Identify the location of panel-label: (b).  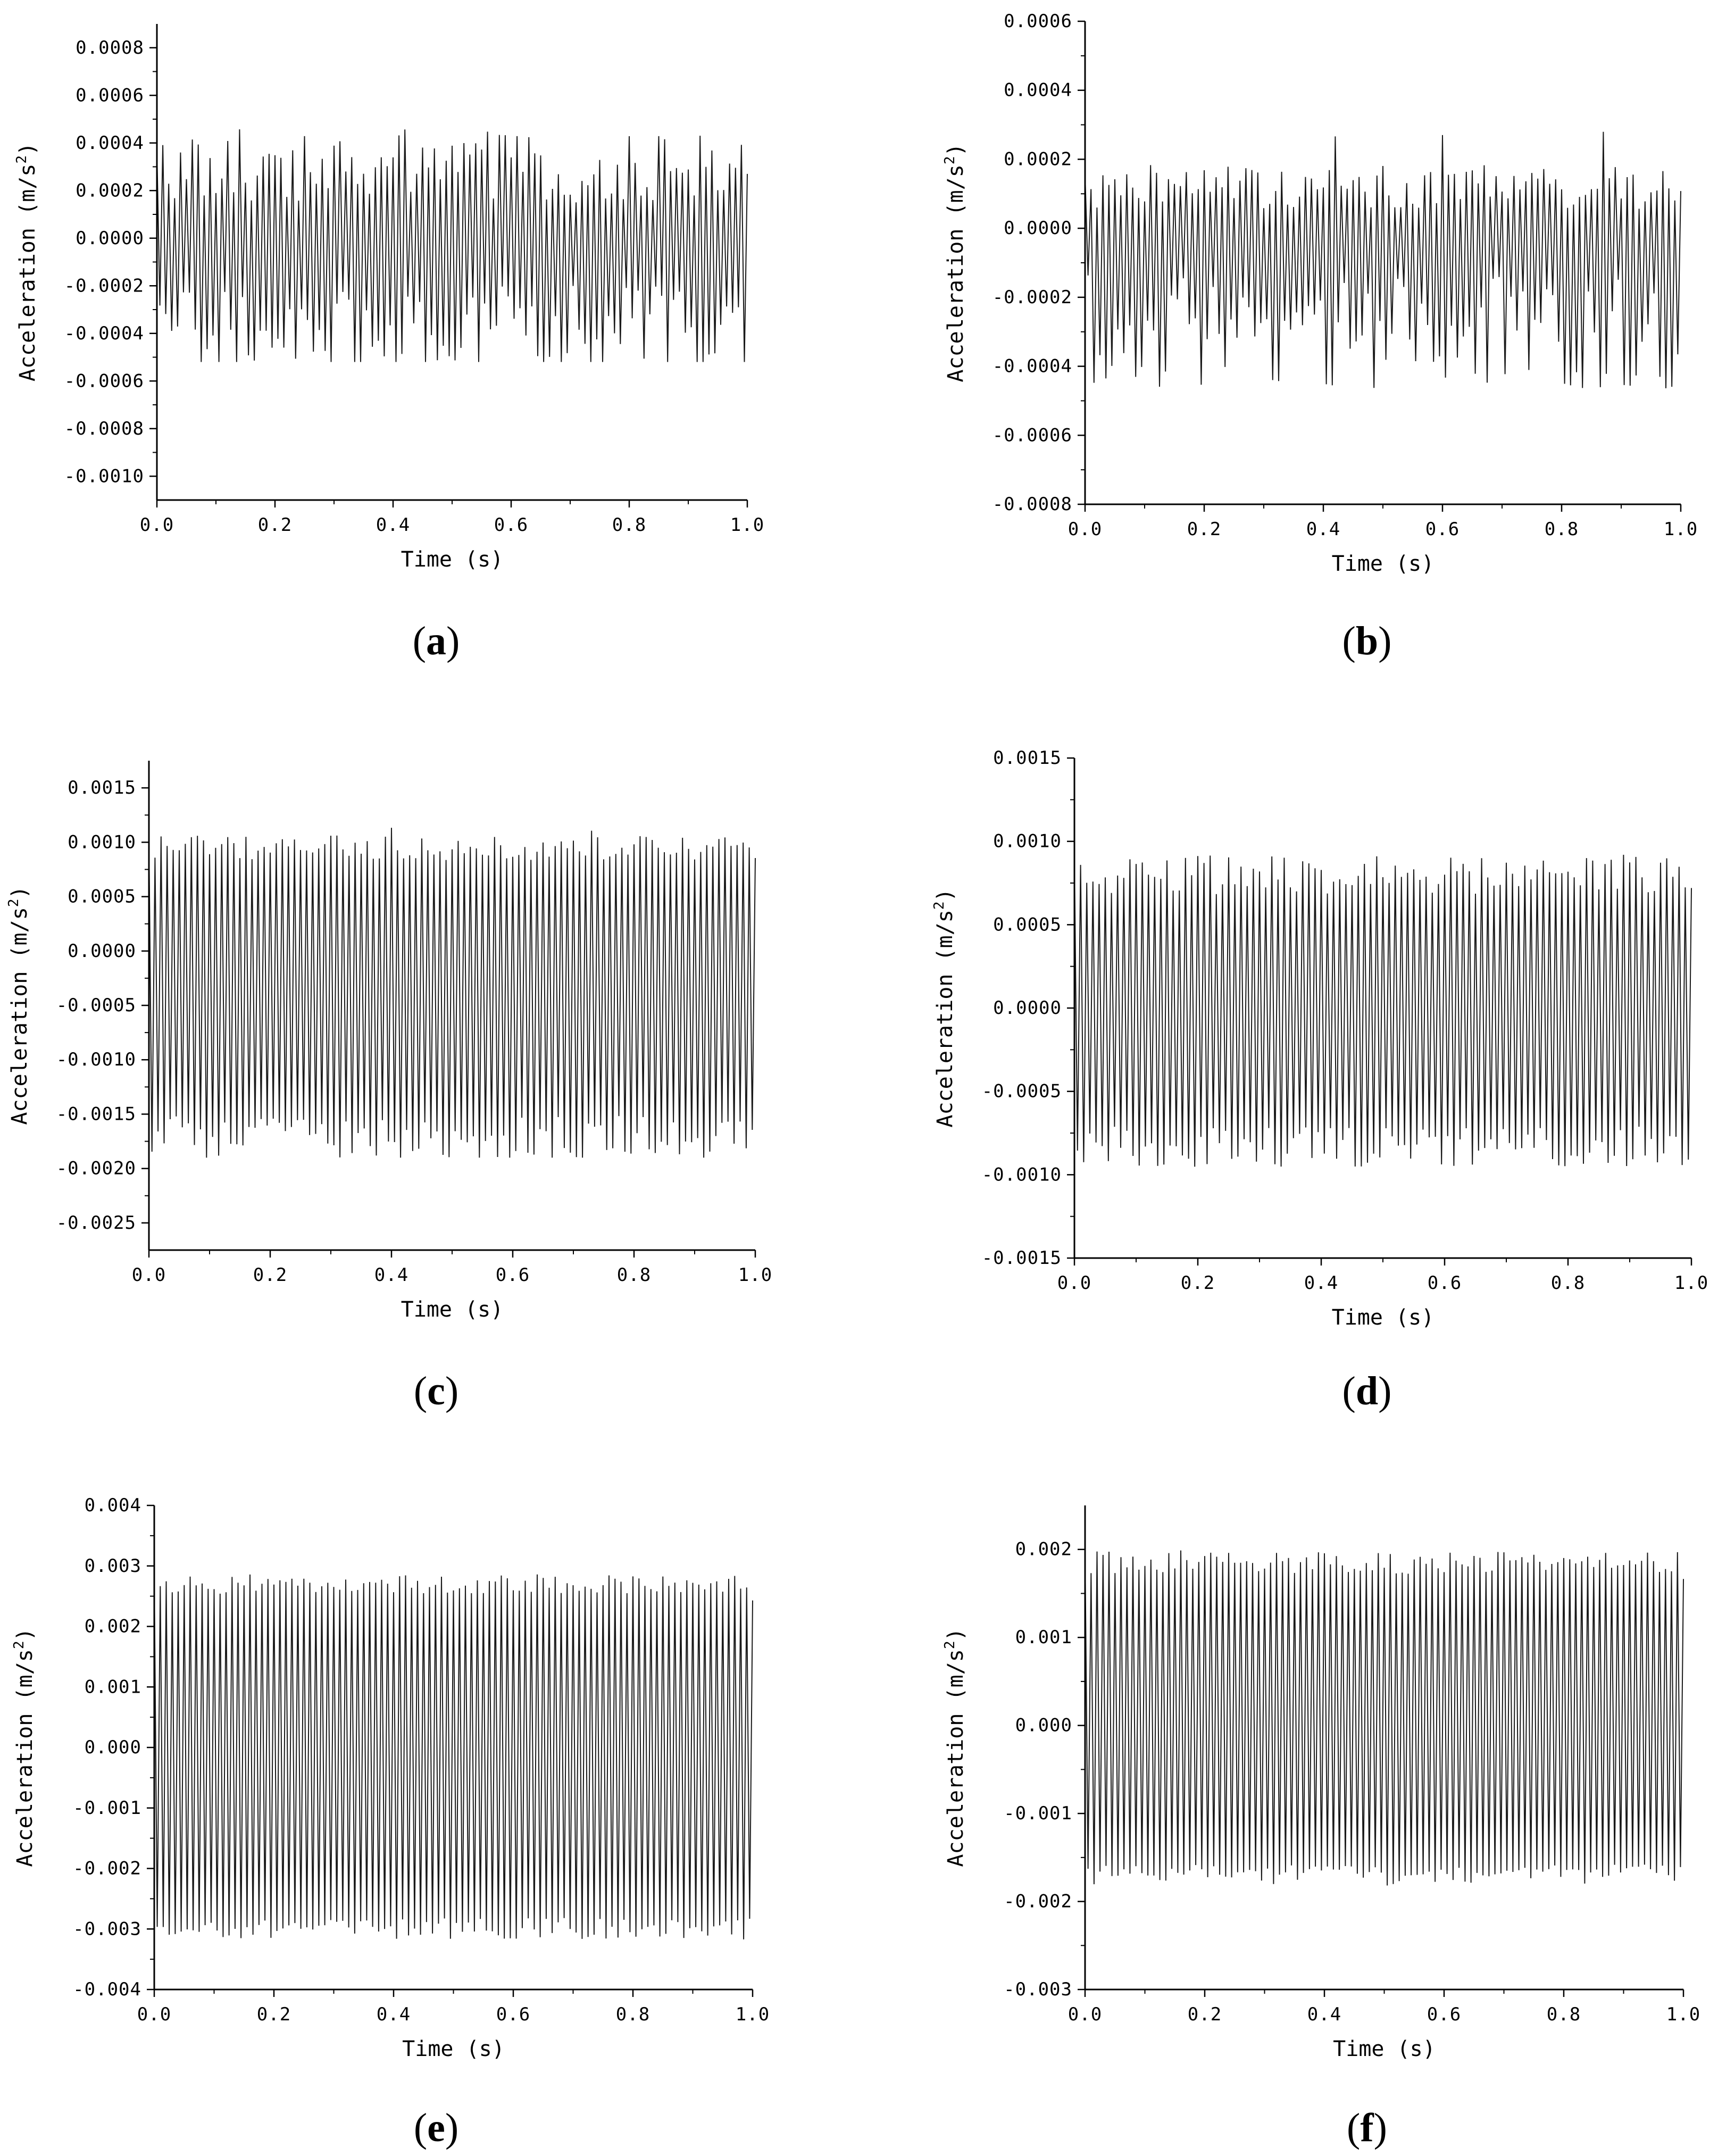
(1367, 641).